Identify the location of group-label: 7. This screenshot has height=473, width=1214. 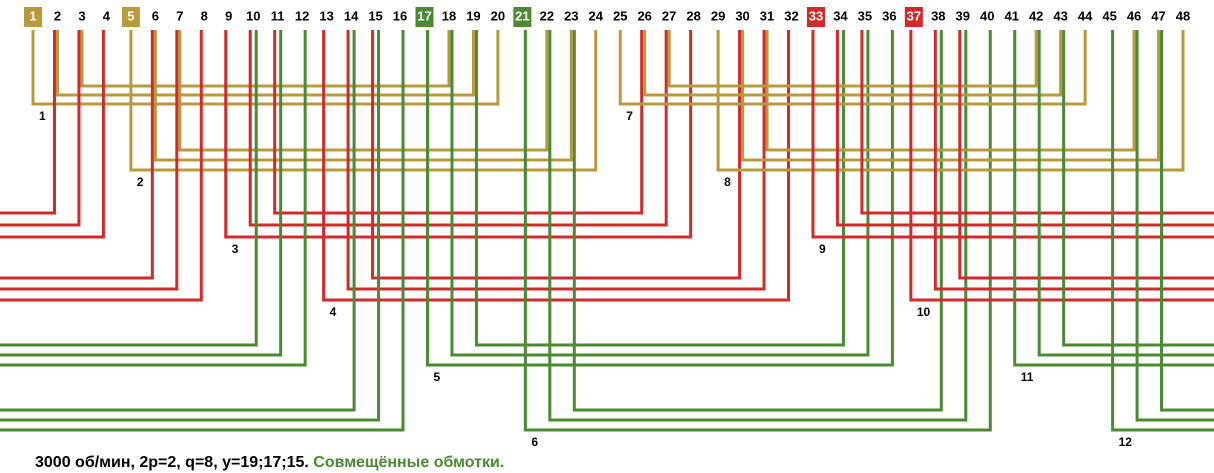
(629, 116).